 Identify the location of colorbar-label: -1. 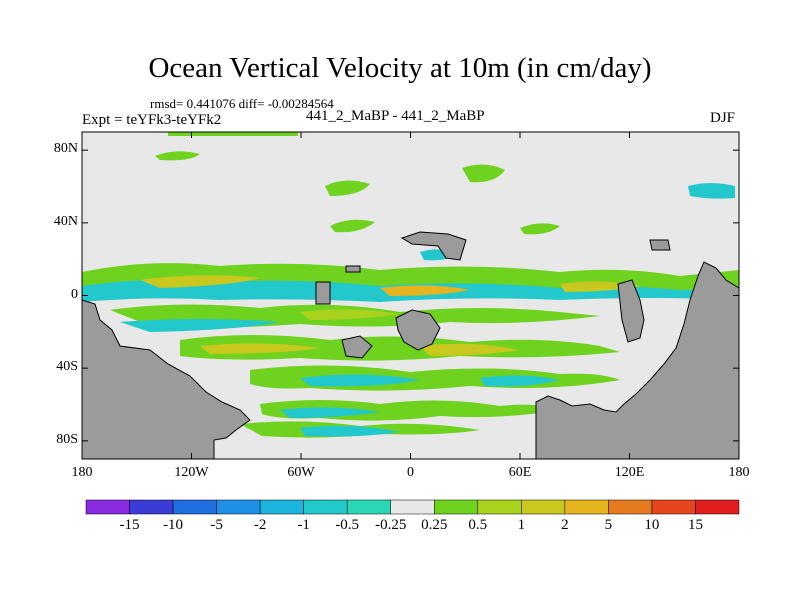
(303, 525).